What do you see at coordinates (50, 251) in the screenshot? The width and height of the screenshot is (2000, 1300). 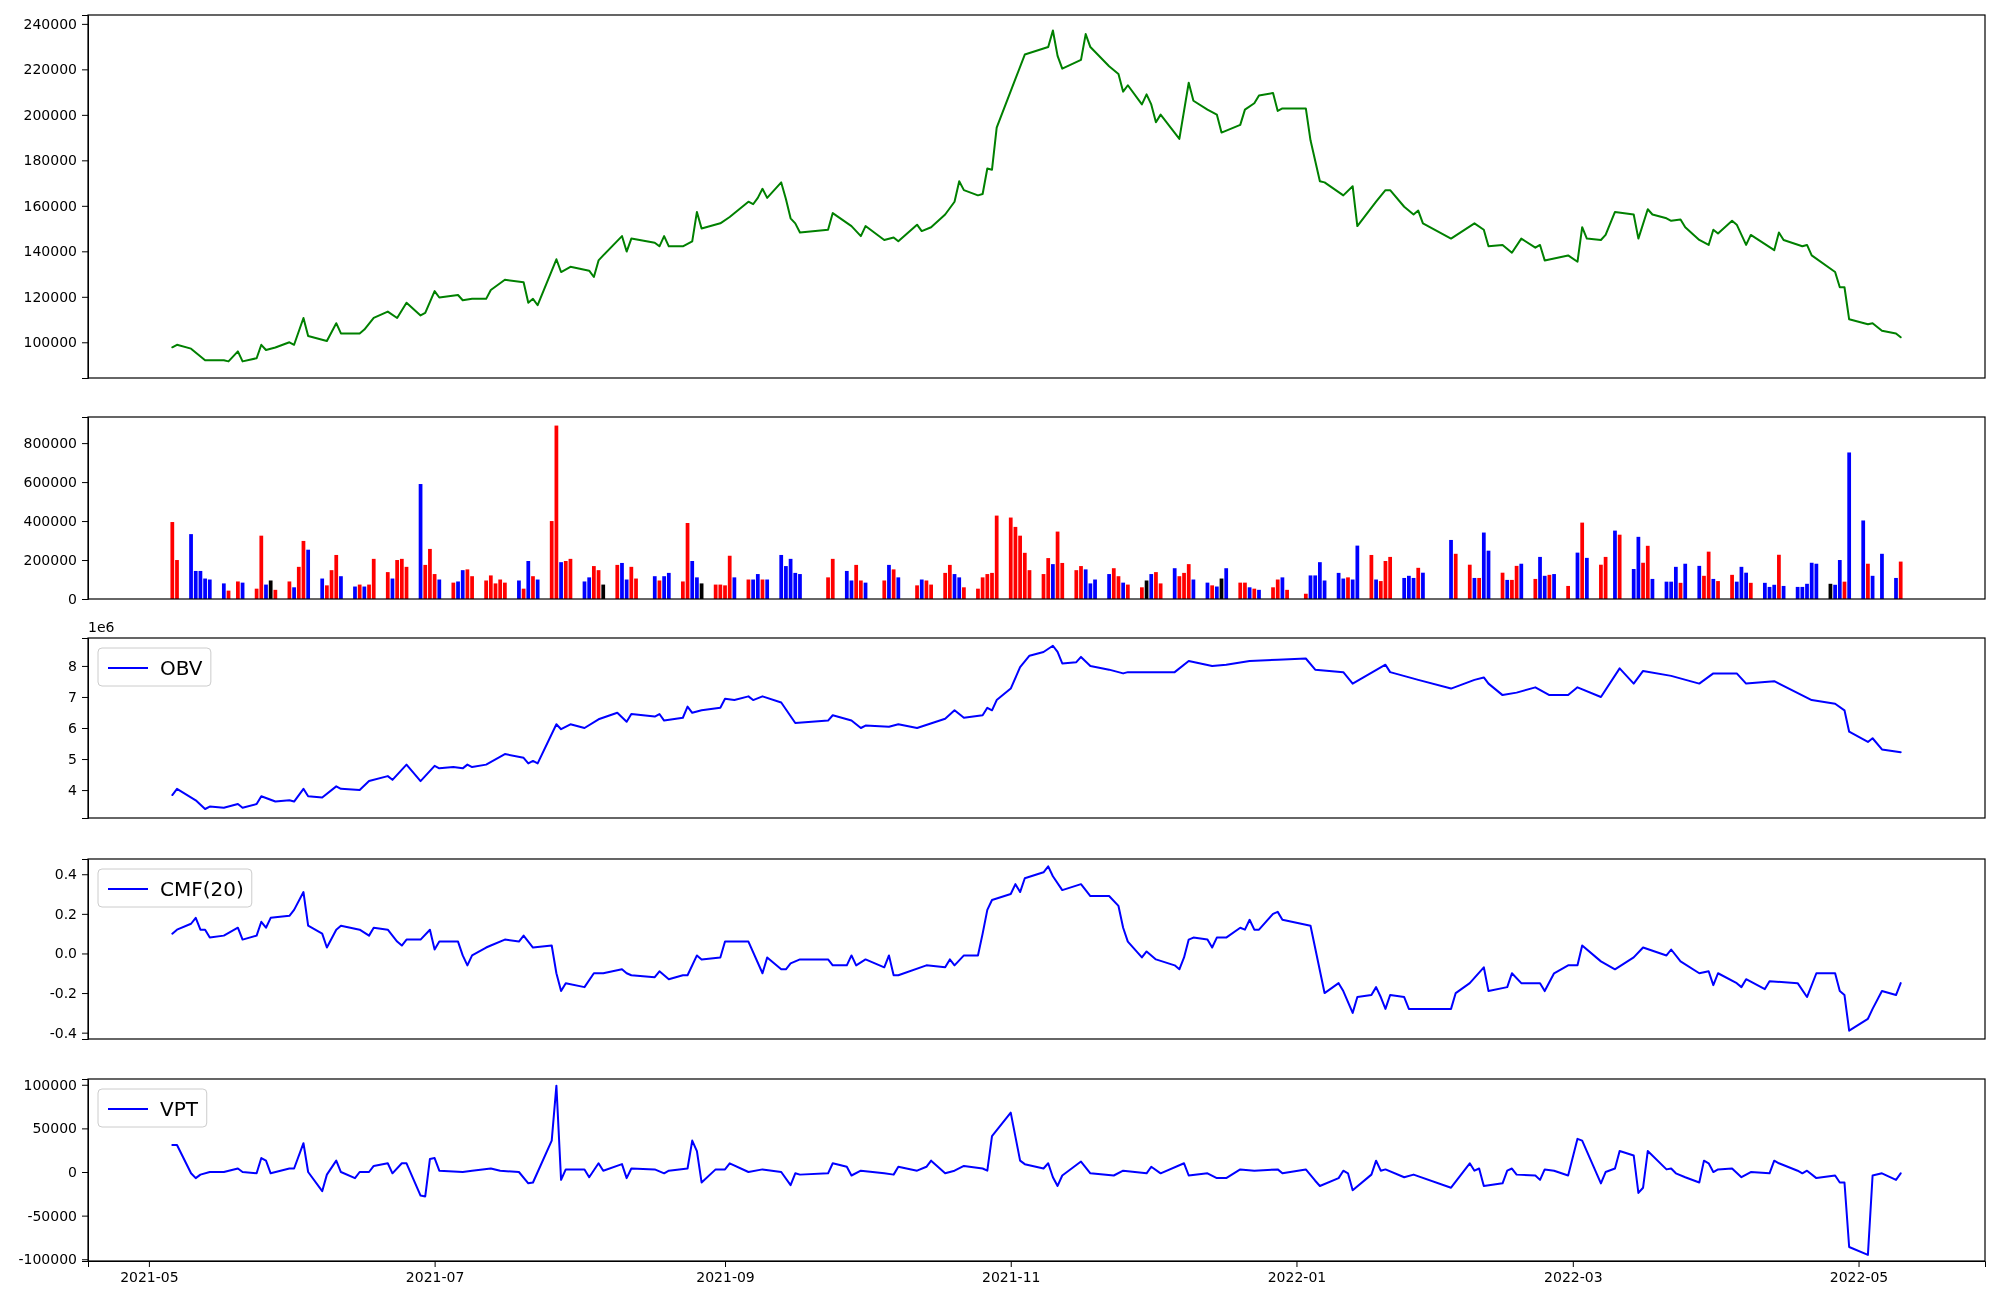 I see `y-tick-label: 140000` at bounding box center [50, 251].